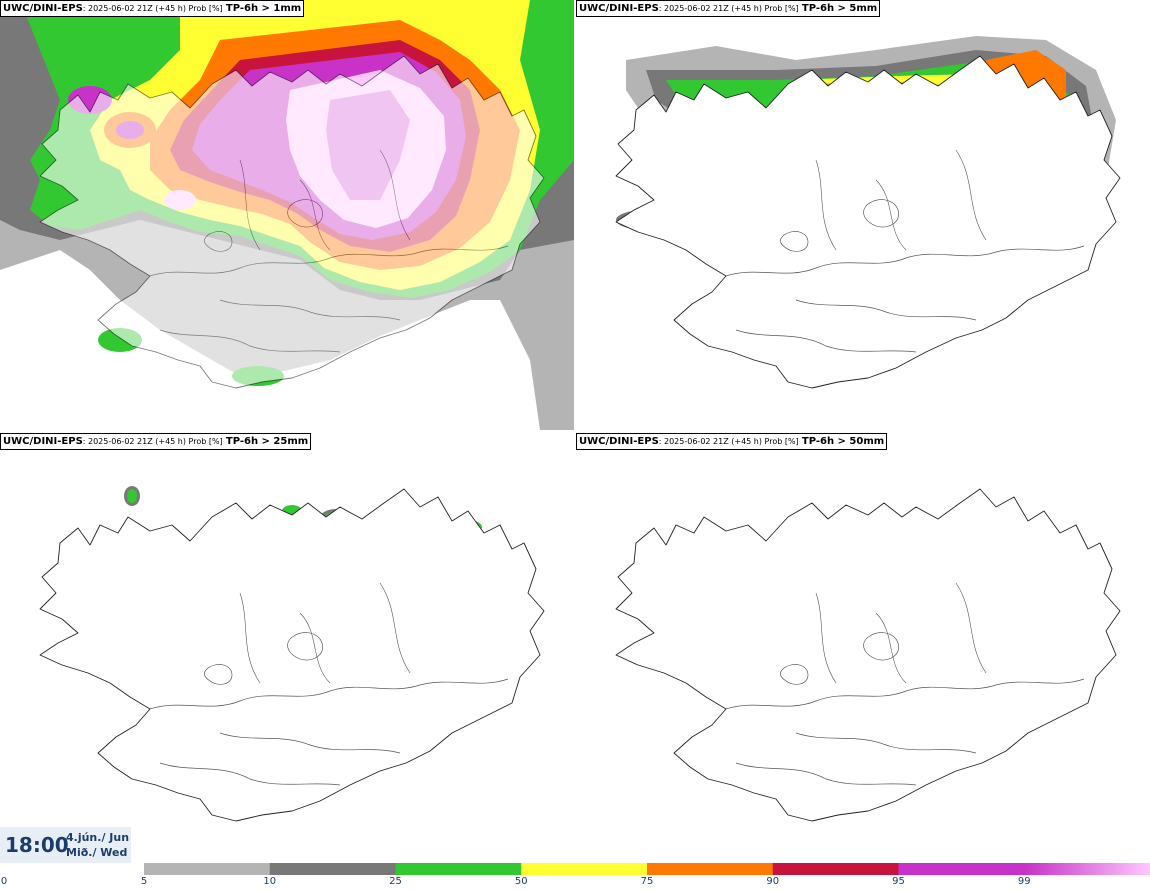  What do you see at coordinates (843, 441) in the screenshot?
I see `title-variable: TP-6h > 50mm` at bounding box center [843, 441].